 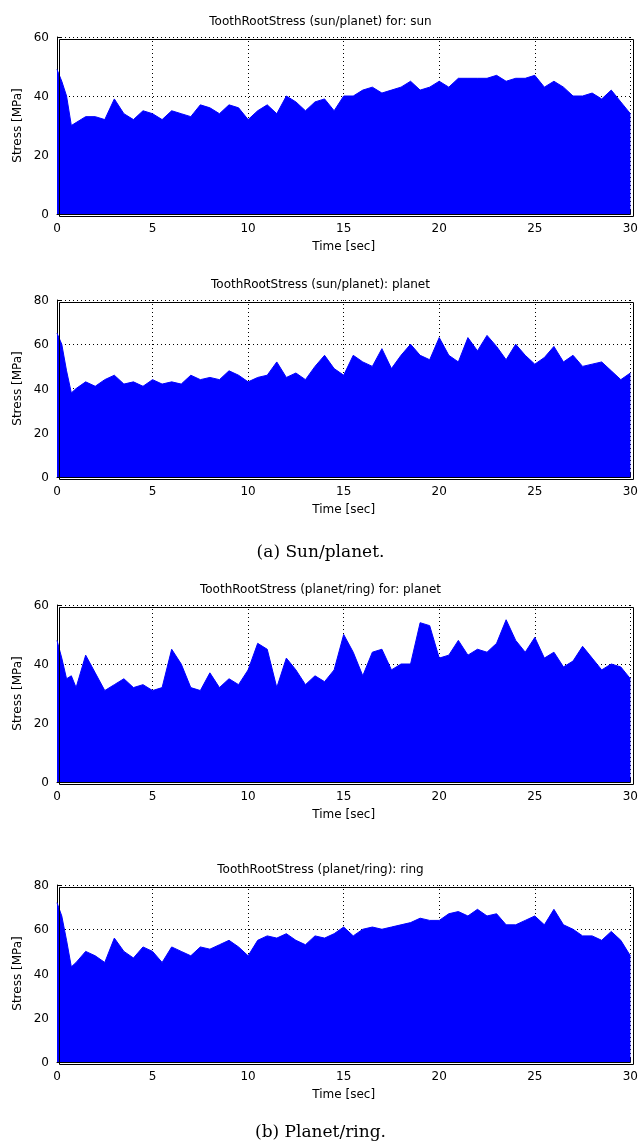 What do you see at coordinates (320, 284) in the screenshot?
I see `chart-title: ToothRootStress (sun/planet): planet` at bounding box center [320, 284].